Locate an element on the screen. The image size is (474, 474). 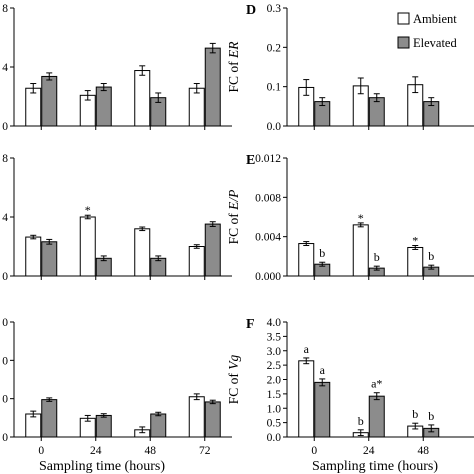
y-tick-label: 0.008 is located at coordinates (268, 198).